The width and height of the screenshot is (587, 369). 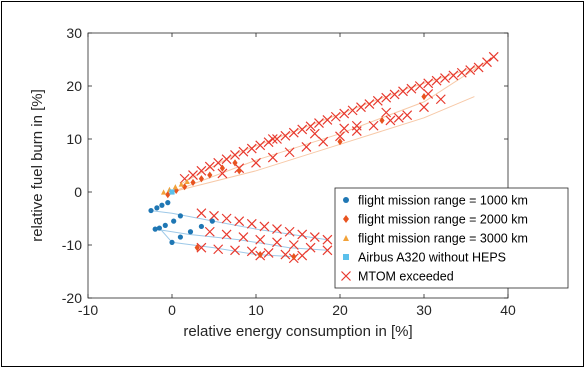 I want to click on band-line, so click(x=241, y=239).